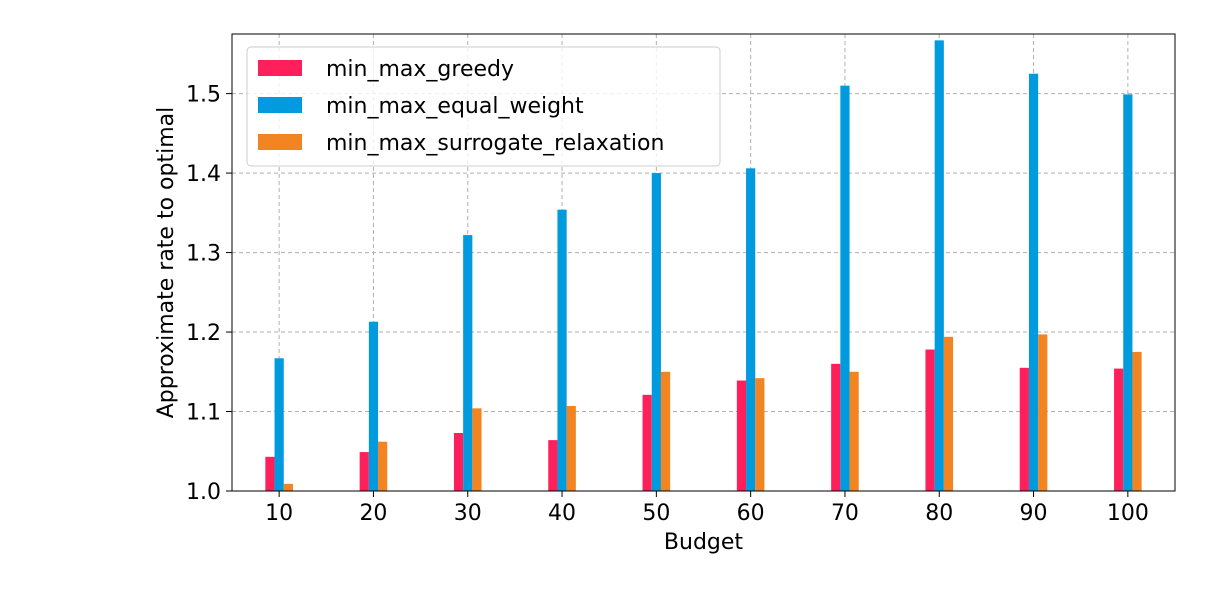 This screenshot has width=1227, height=605. What do you see at coordinates (562, 513) in the screenshot?
I see `x-tick-label: 40` at bounding box center [562, 513].